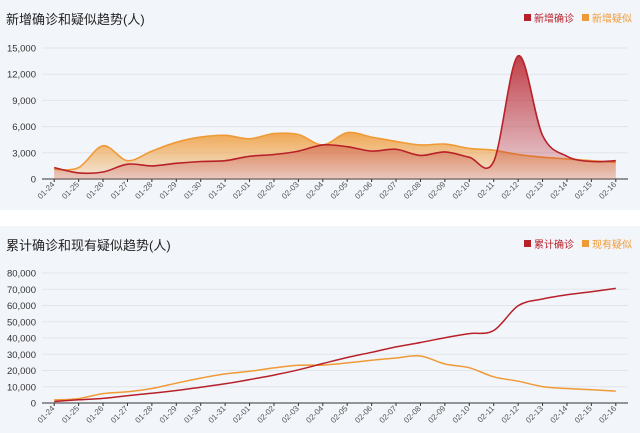  Describe the element at coordinates (578, 17) in the screenshot. I see `chart-legend: 新增确诊 新增疑似` at that location.